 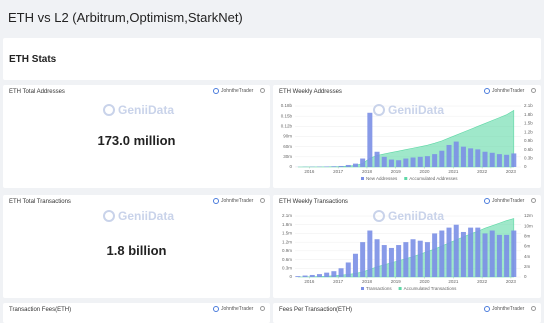 I want to click on y-tick-label: 1.2m, so click(x=287, y=241).